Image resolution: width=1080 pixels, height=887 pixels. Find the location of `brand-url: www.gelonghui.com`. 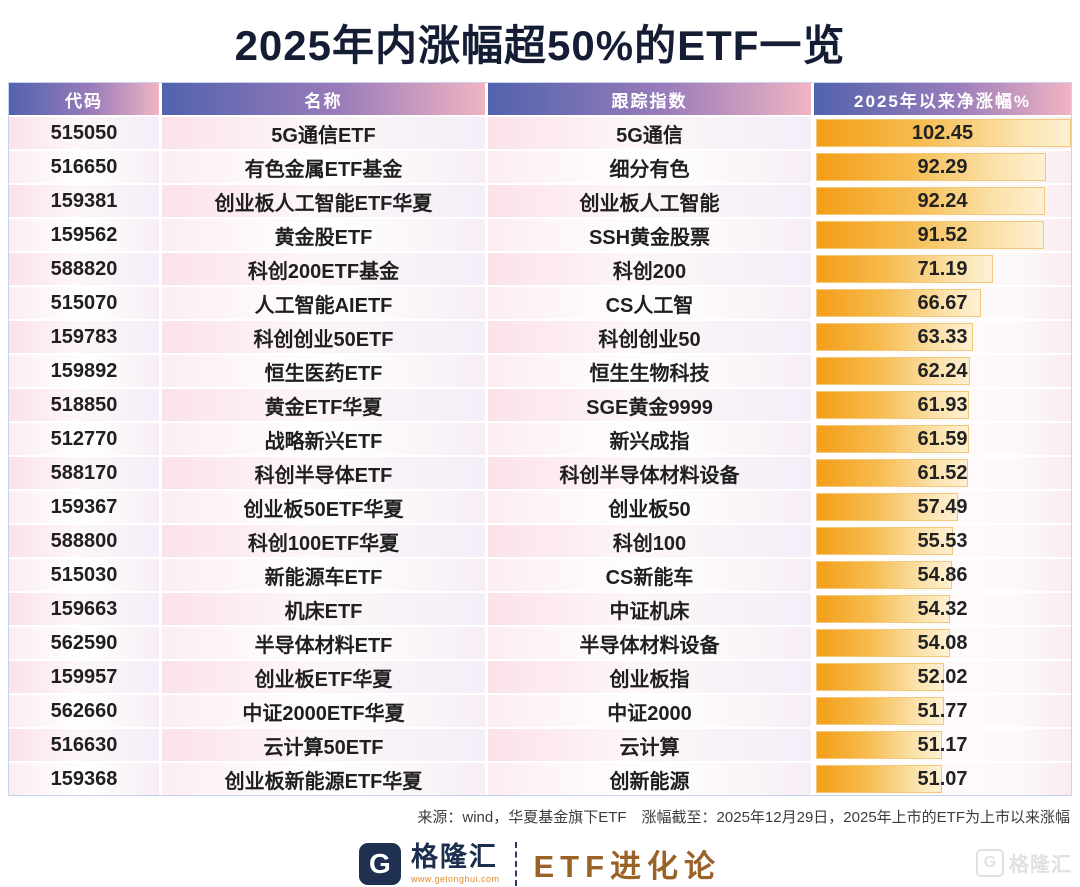

brand-url: www.gelonghui.com is located at coordinates (455, 878).